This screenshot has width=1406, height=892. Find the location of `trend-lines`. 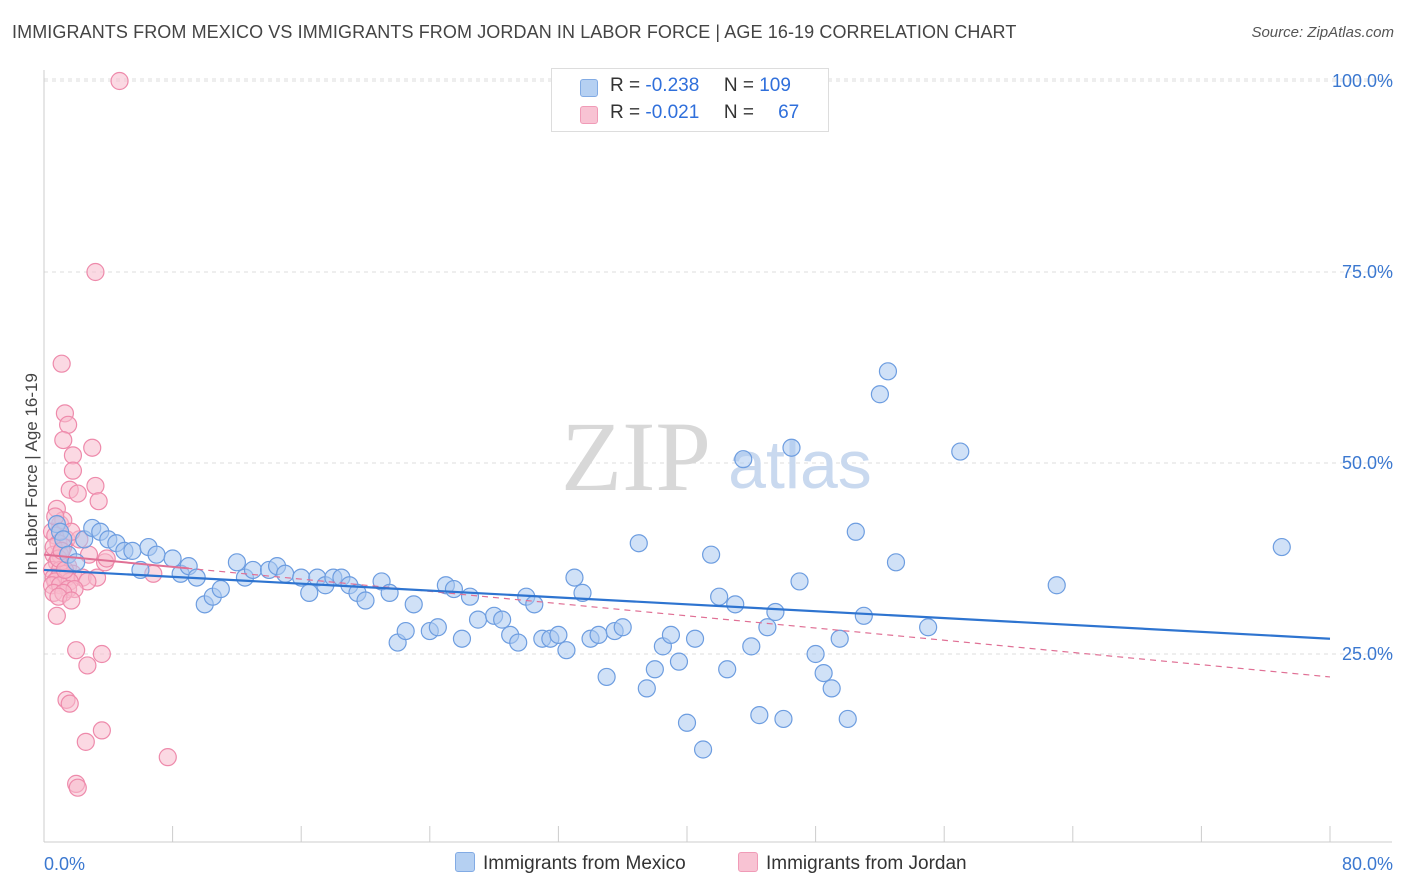

trend-lines is located at coordinates (687, 615).